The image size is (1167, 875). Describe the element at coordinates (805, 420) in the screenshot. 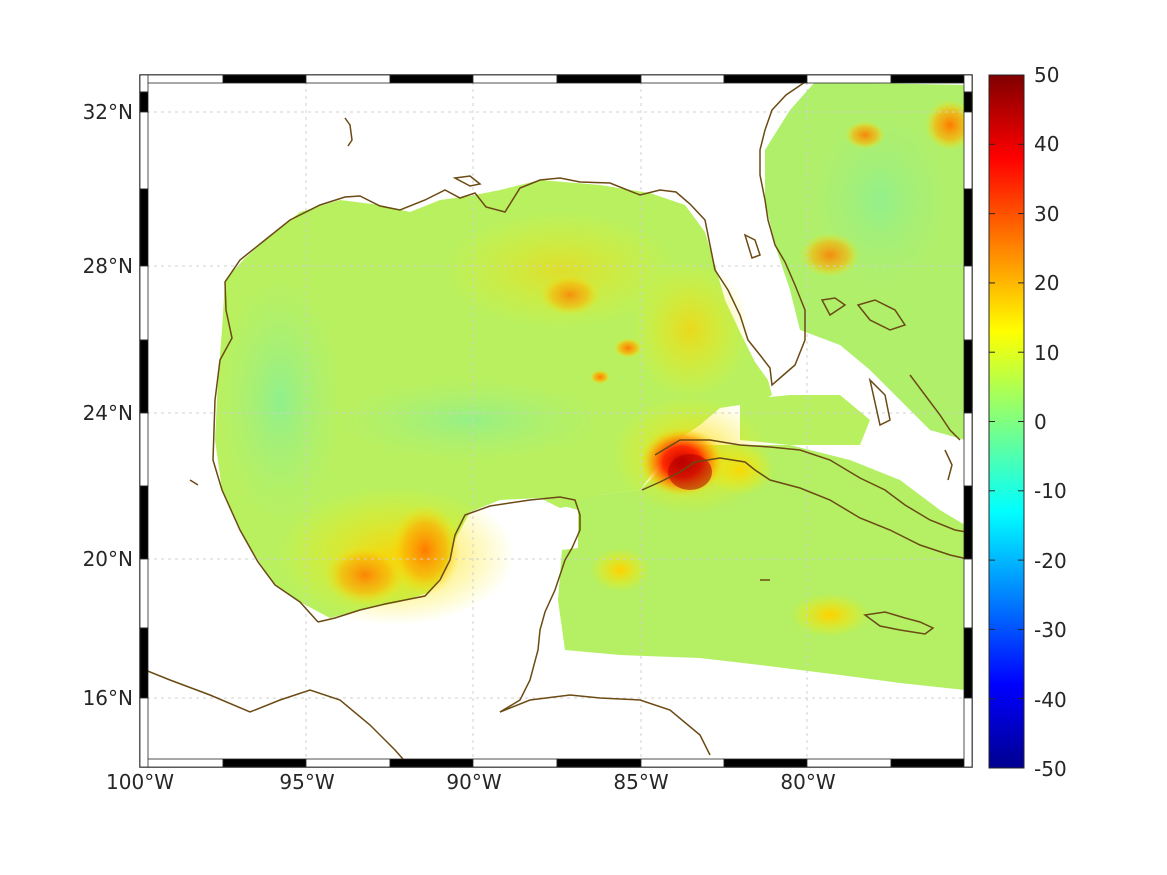

I see `straits-field-region` at that location.